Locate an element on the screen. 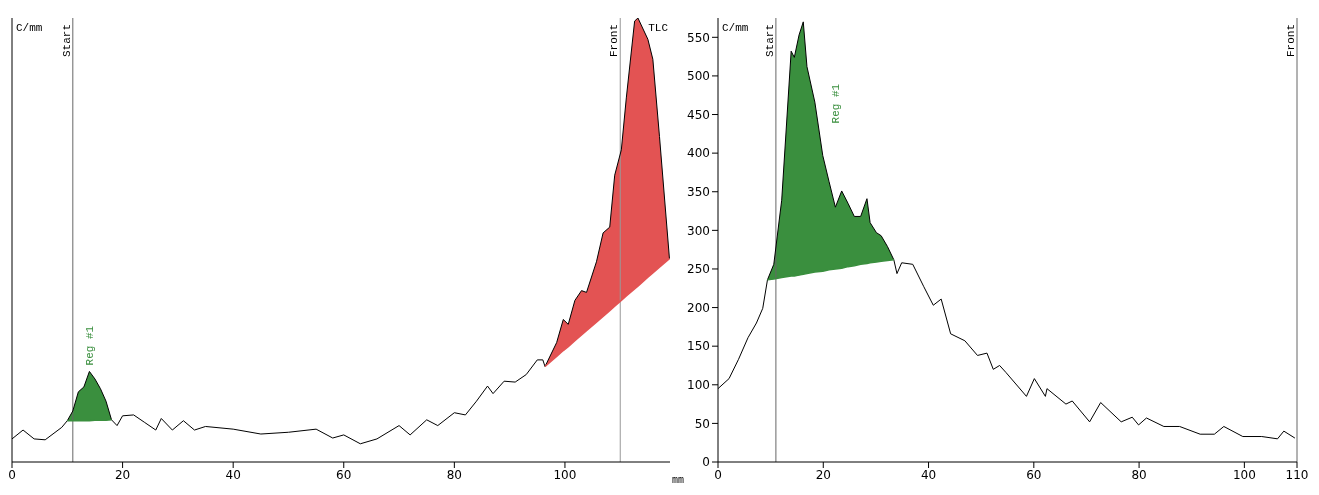 The height and width of the screenshot is (495, 1319). y-tick-label: 550 is located at coordinates (698, 37).